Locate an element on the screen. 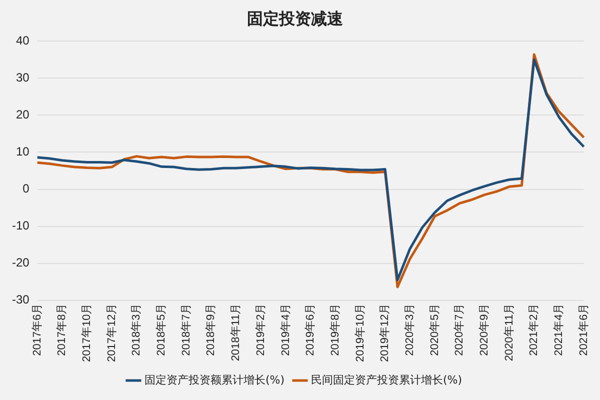 This screenshot has height=400, width=600. x-tick-label: 2021年4月 is located at coordinates (558, 329).